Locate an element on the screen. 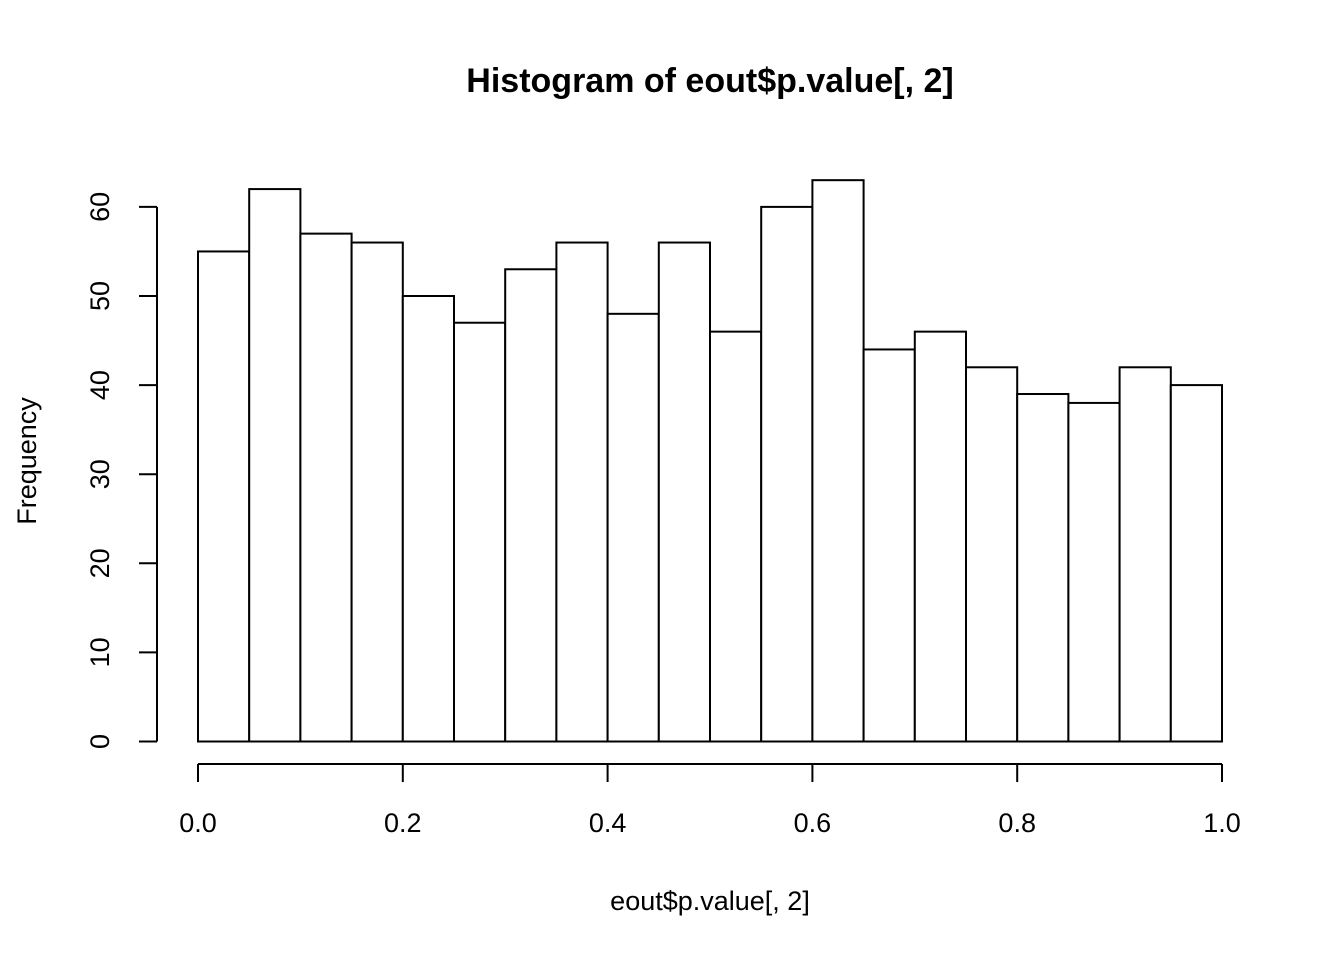 The image size is (1344, 965). x-axis: 0.0 0.2 0.4 0.6 0.8 1.0 is located at coordinates (710, 800).